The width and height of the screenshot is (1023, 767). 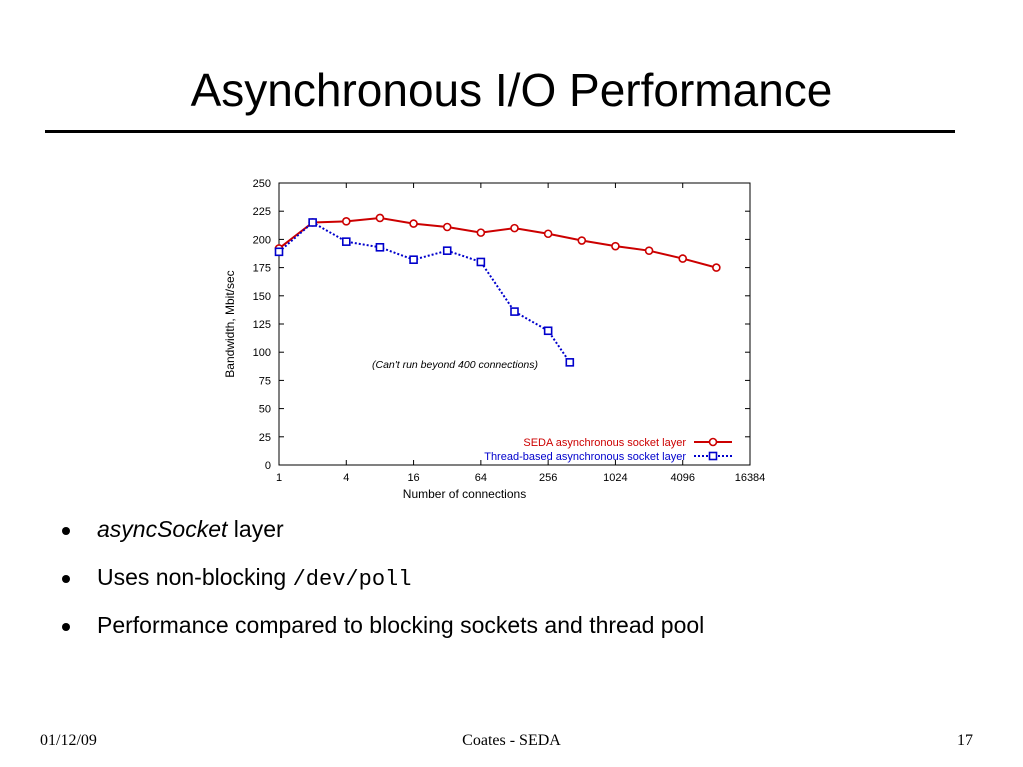 I want to click on bullet-text: Uses non-blocking, so click(x=195, y=577).